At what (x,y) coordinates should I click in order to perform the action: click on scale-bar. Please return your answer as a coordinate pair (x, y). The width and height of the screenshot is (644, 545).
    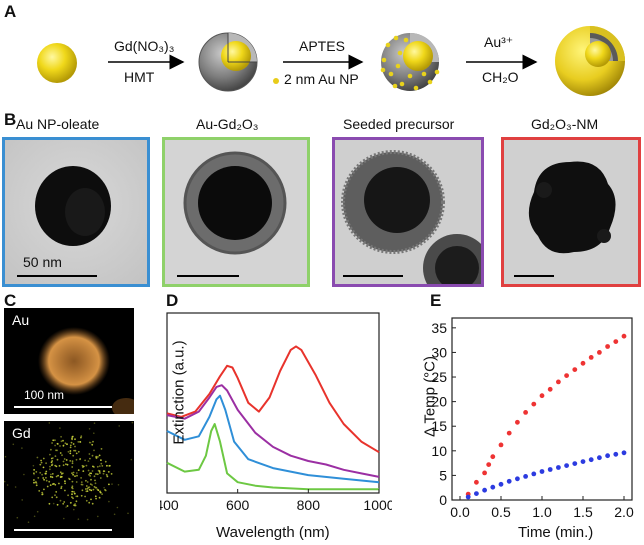
    Looking at the image, I should click on (57, 276).